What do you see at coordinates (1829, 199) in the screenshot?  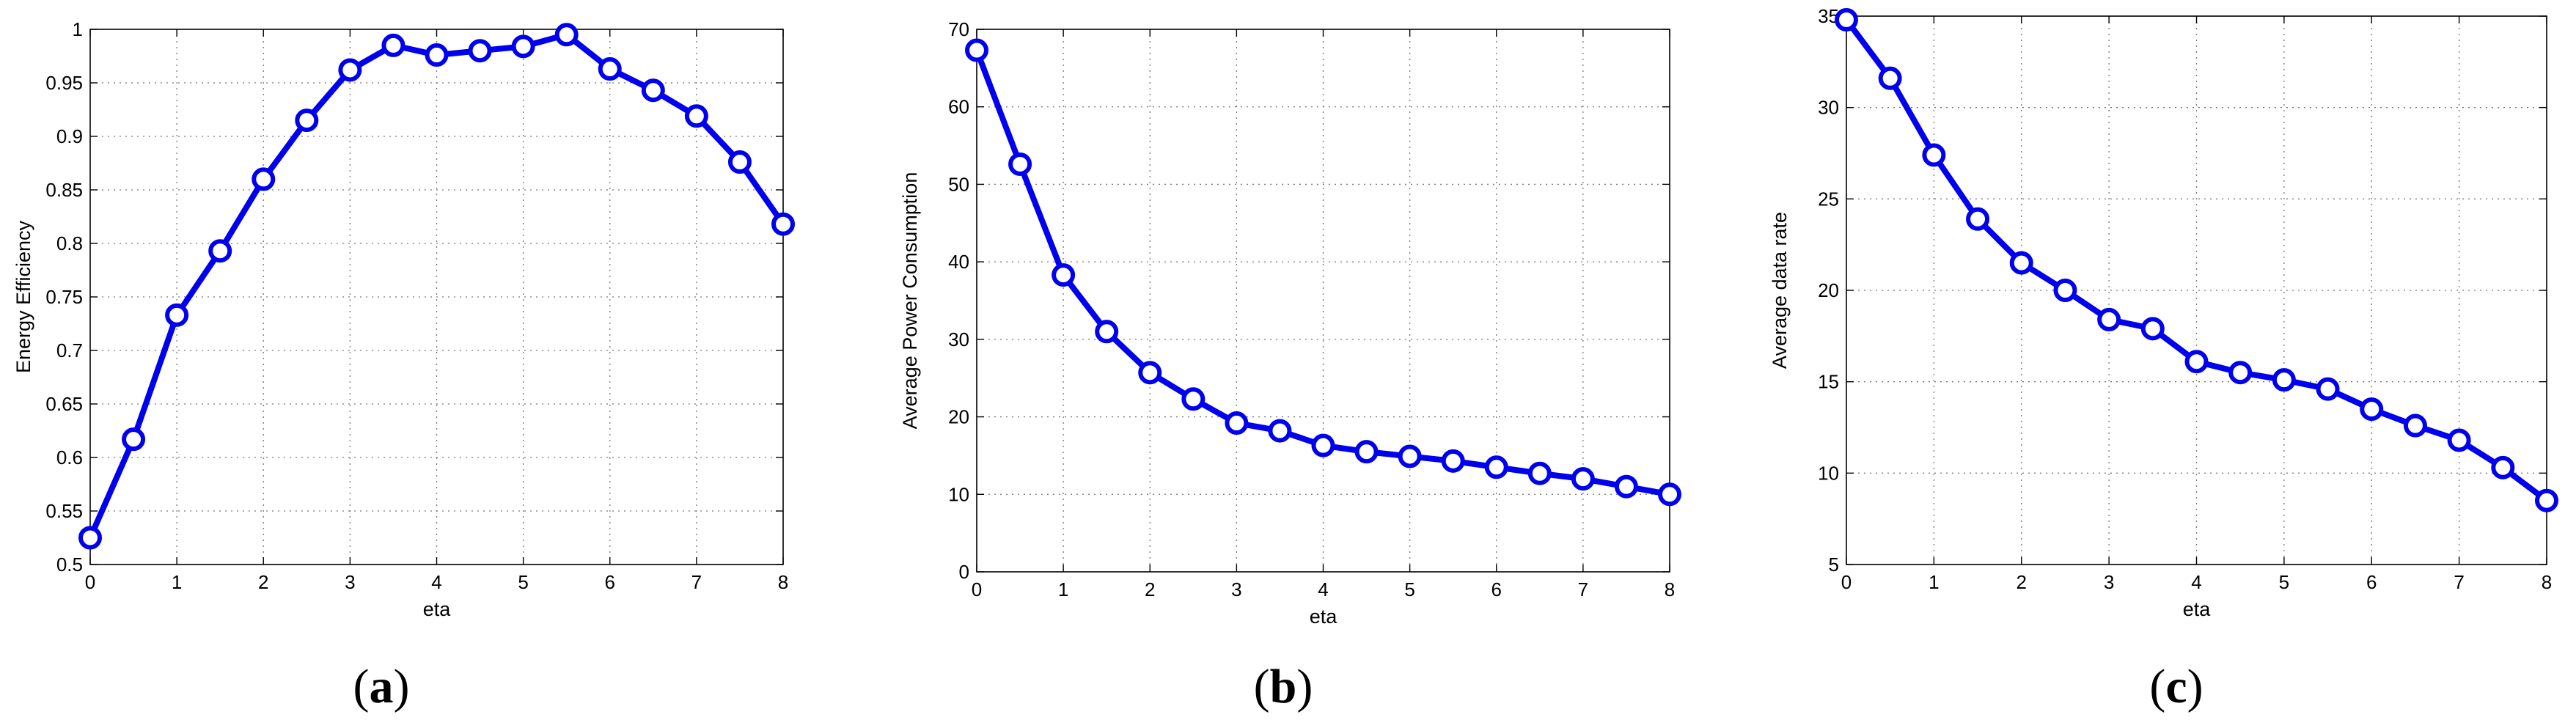 I see `y-tick-label: 25` at bounding box center [1829, 199].